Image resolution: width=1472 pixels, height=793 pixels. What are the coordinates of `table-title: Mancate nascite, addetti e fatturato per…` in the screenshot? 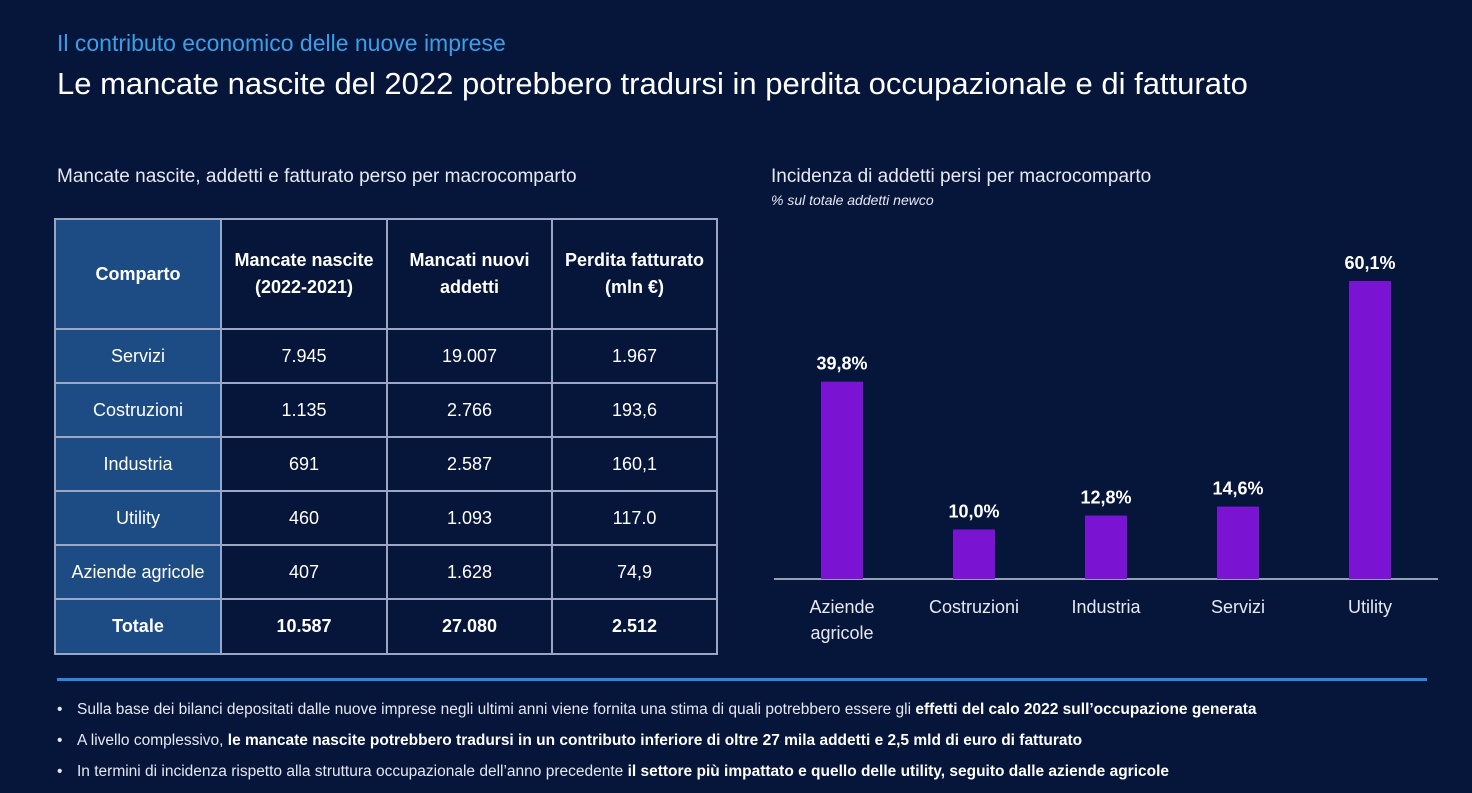 It's located at (317, 176).